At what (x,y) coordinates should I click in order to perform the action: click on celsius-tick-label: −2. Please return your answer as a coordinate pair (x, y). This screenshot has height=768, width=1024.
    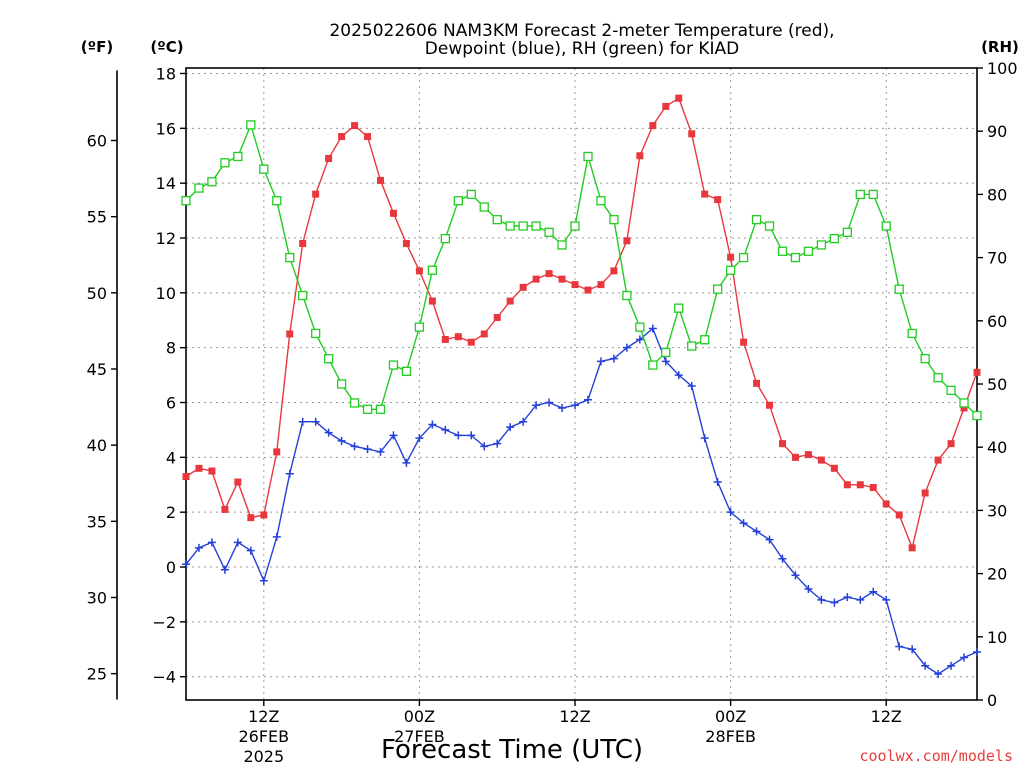
    Looking at the image, I should click on (164, 622).